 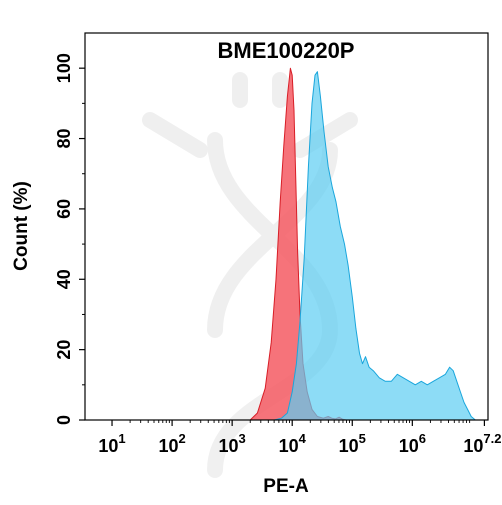 I want to click on y-tick-label: 60, so click(x=64, y=209).